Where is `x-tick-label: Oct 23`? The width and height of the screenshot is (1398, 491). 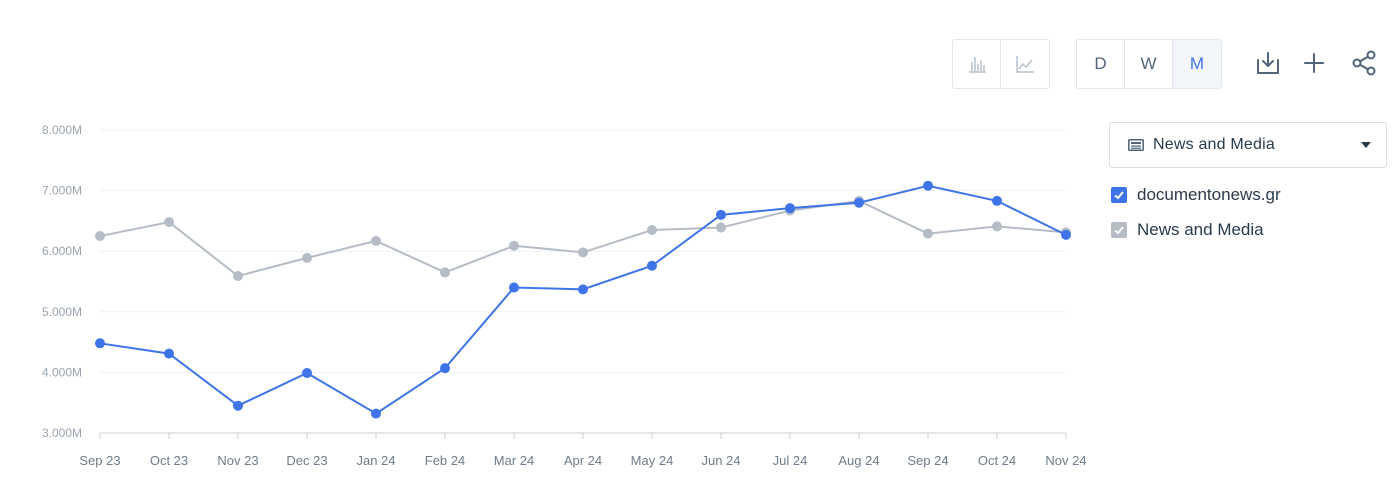 x-tick-label: Oct 23 is located at coordinates (169, 460).